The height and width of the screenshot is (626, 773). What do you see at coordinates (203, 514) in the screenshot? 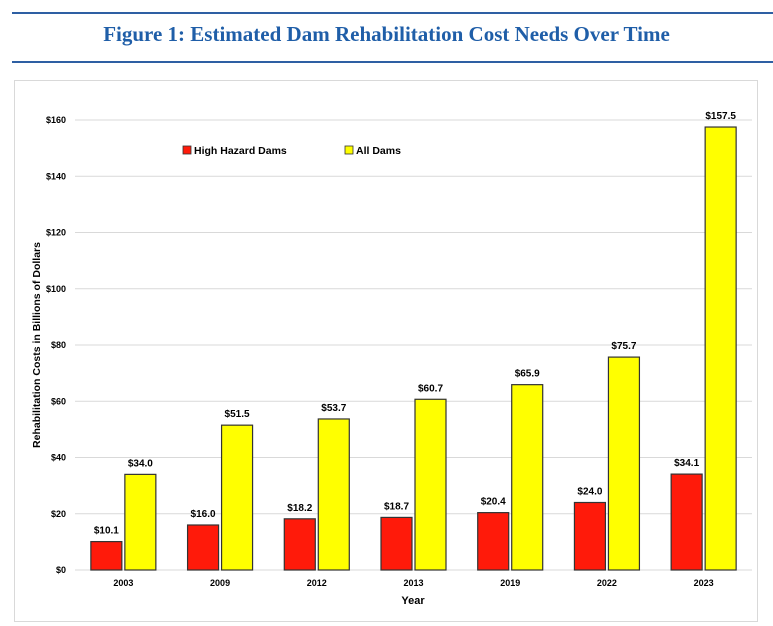
I see `data-label: $16.0` at bounding box center [203, 514].